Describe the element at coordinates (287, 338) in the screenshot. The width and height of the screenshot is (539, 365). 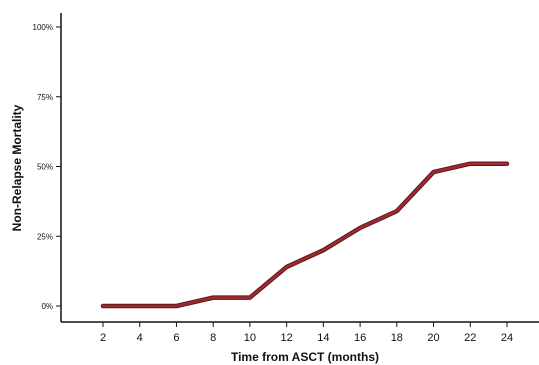
I see `x-tick-label: 12` at that location.